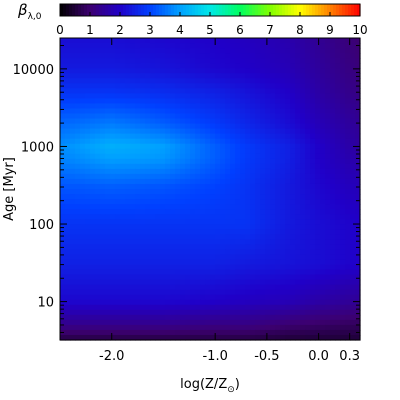 This screenshot has width=400, height=400. I want to click on y-tick-label: 100, so click(41, 225).